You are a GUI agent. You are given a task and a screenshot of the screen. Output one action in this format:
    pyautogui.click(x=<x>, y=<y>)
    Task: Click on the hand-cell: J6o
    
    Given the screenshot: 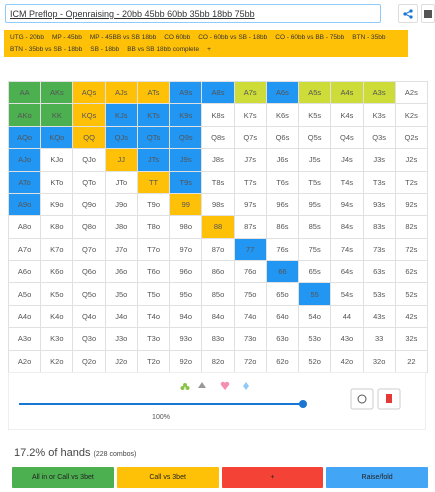 What is the action you would take?
    pyautogui.click(x=121, y=272)
    